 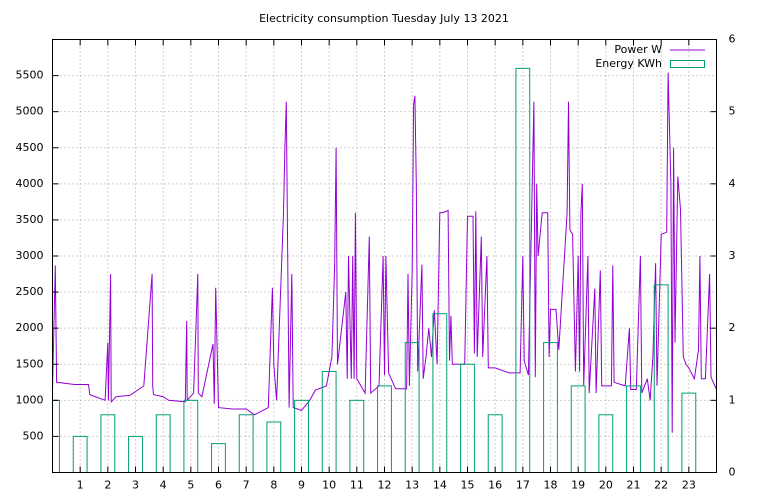 What do you see at coordinates (687, 64) in the screenshot?
I see `legend-swatch` at bounding box center [687, 64].